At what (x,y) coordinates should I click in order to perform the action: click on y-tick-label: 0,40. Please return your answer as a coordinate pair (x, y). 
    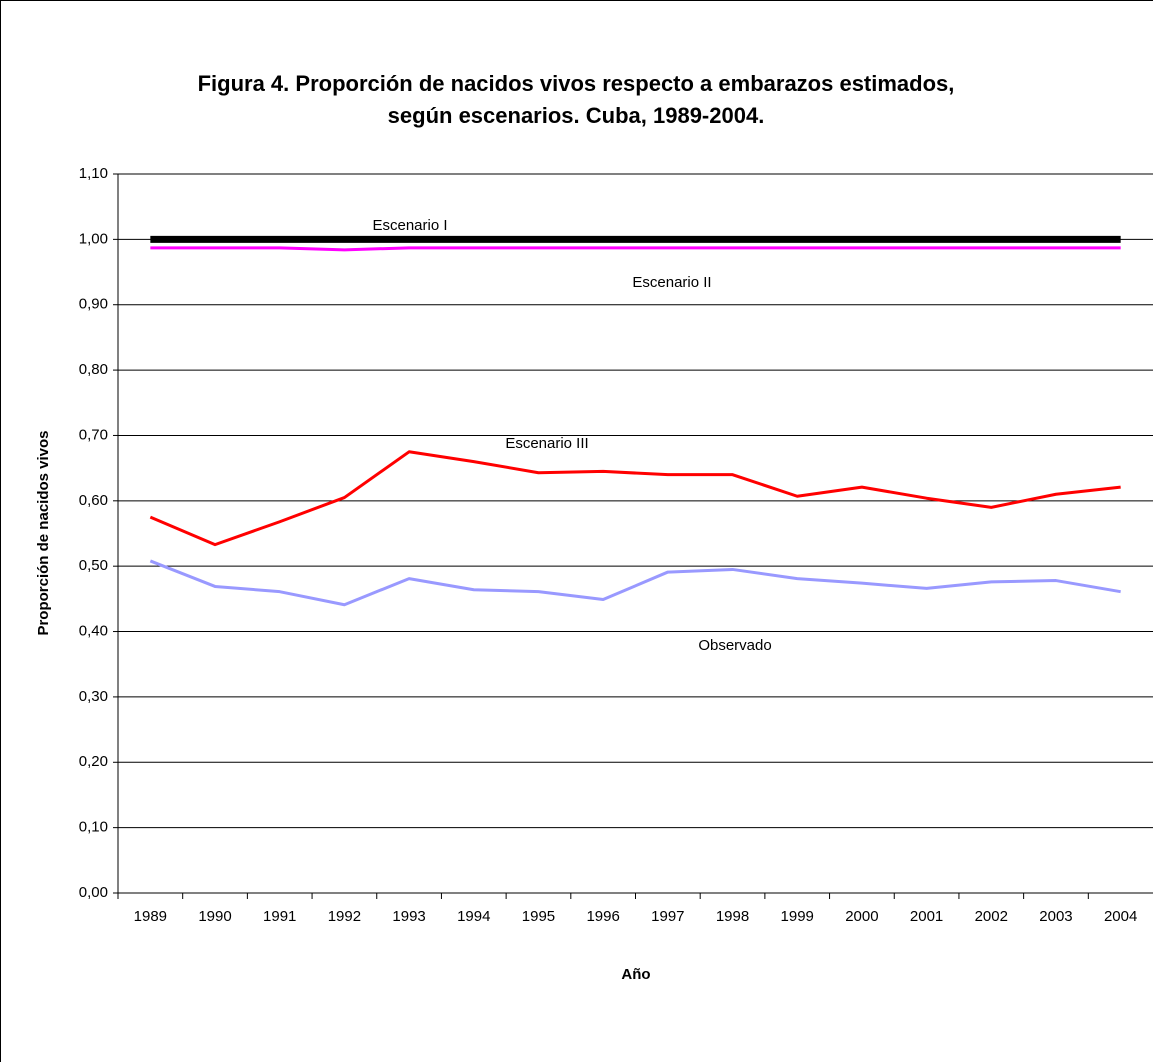
    Looking at the image, I should click on (93, 631).